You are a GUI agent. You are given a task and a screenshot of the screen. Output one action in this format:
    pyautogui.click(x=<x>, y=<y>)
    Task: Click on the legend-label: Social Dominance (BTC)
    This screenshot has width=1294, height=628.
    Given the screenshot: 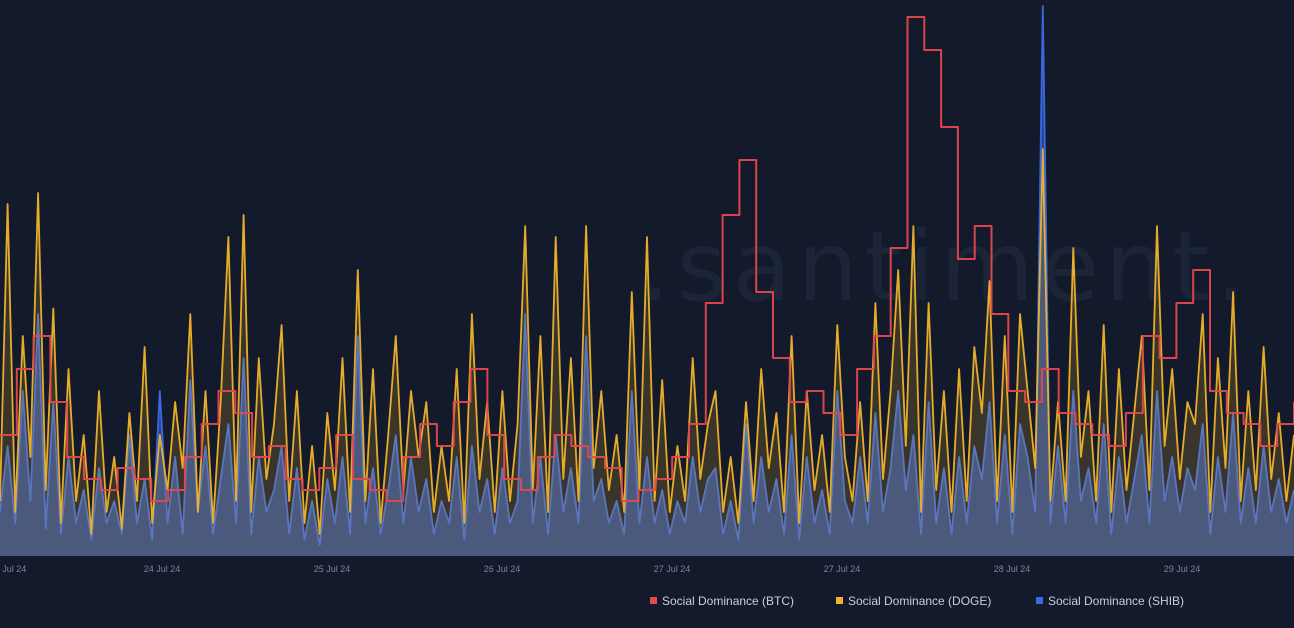 What is the action you would take?
    pyautogui.click(x=728, y=601)
    